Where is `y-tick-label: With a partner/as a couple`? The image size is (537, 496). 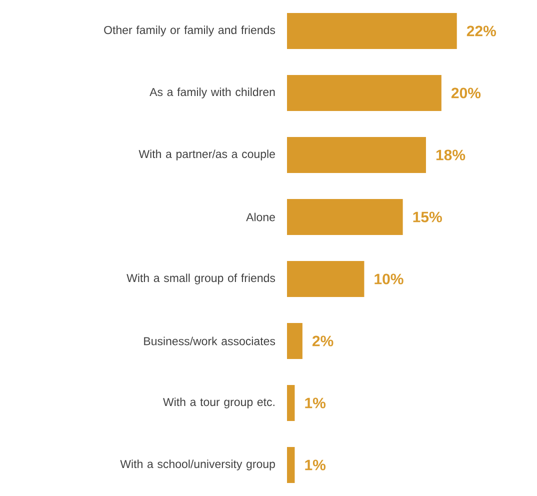
y-tick-label: With a partner/as a couple is located at coordinates (206, 155).